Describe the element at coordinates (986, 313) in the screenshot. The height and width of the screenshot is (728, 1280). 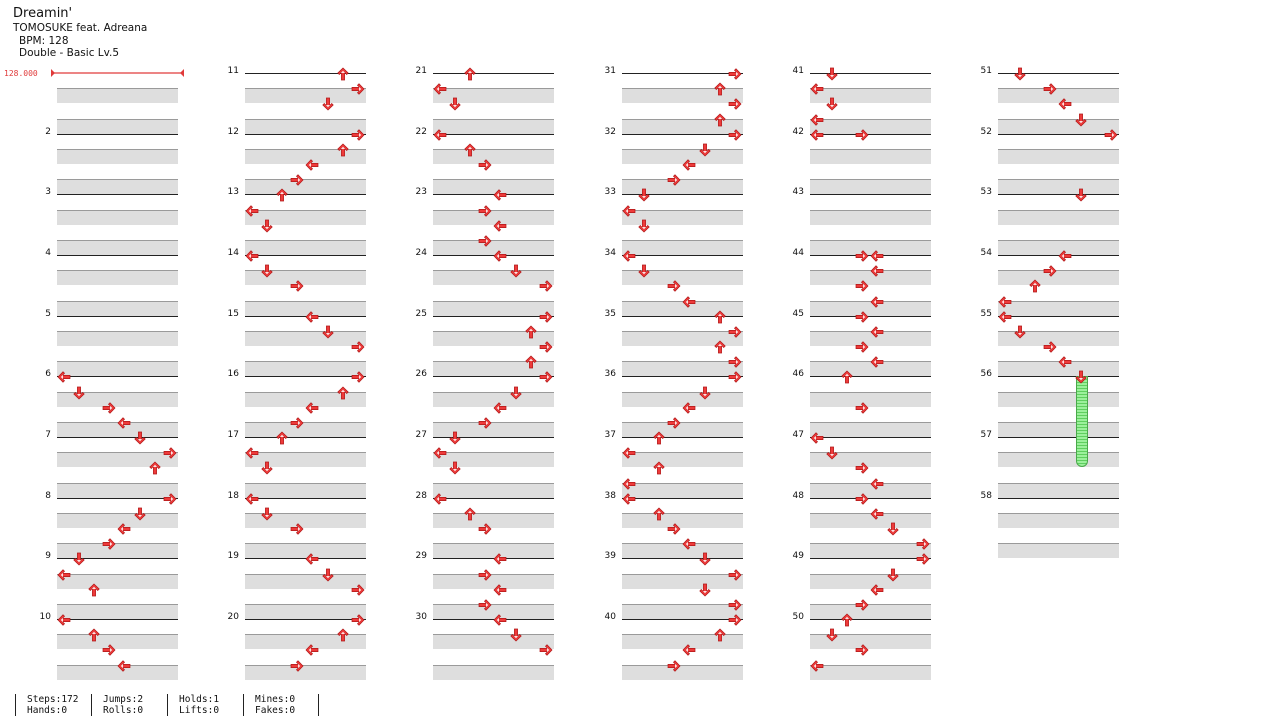
I see `measure-number: 55` at that location.